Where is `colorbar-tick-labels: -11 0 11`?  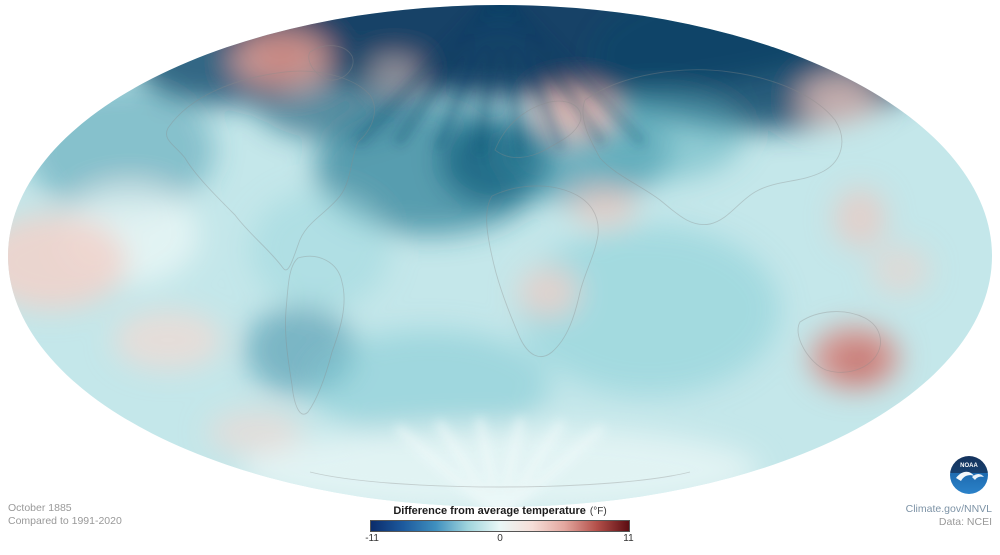 colorbar-tick-labels: -11 0 11 is located at coordinates (499, 539).